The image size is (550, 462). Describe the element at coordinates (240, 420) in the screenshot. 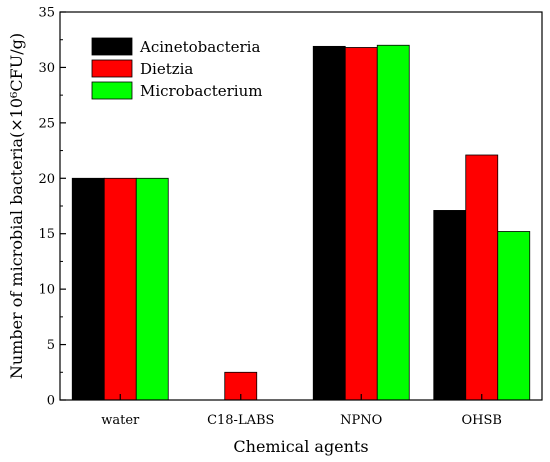

I see `x-tick-label: C18-LABS` at that location.